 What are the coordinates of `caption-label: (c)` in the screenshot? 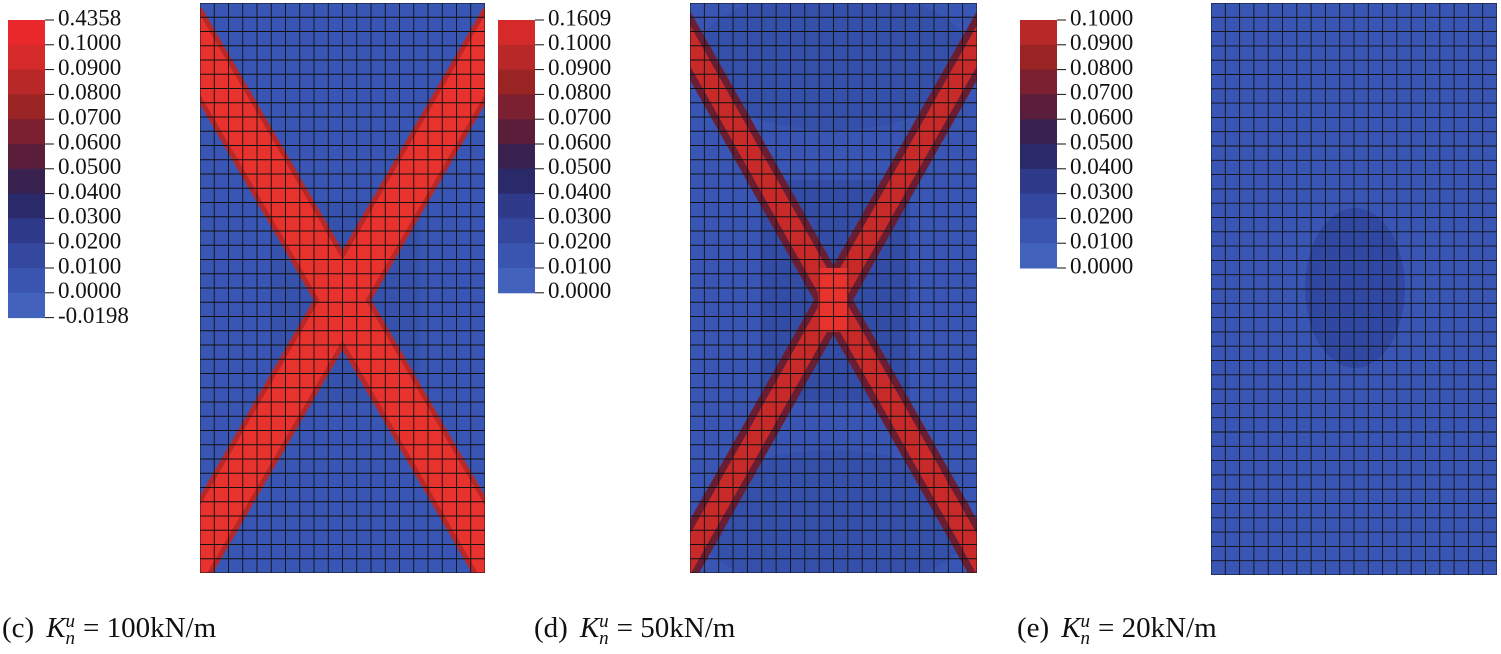 It's located at (18, 628).